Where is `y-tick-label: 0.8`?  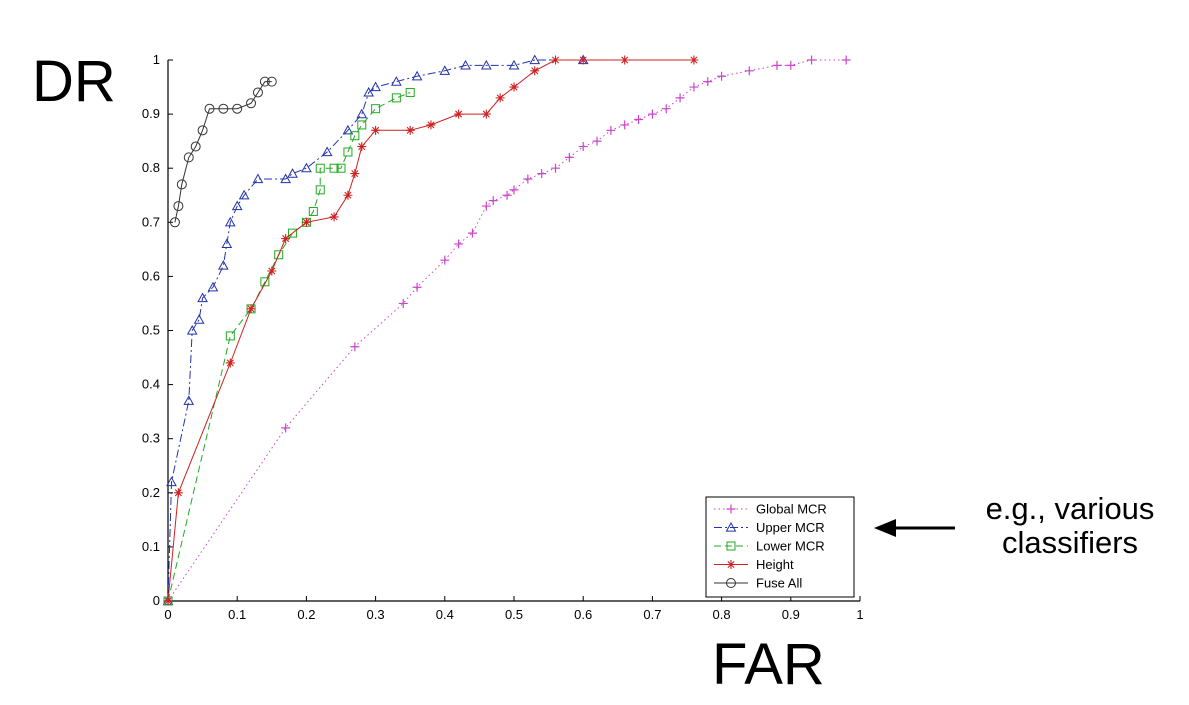 y-tick-label: 0.8 is located at coordinates (151, 167).